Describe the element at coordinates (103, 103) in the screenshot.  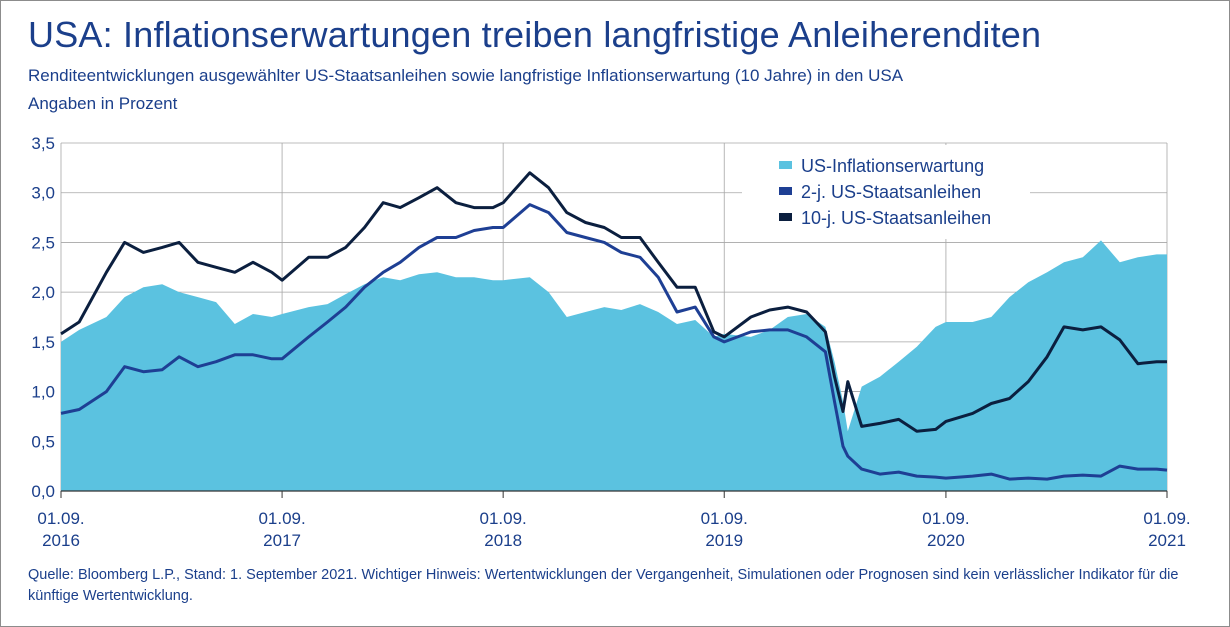
I see `unit-label: Angaben in Prozent` at that location.